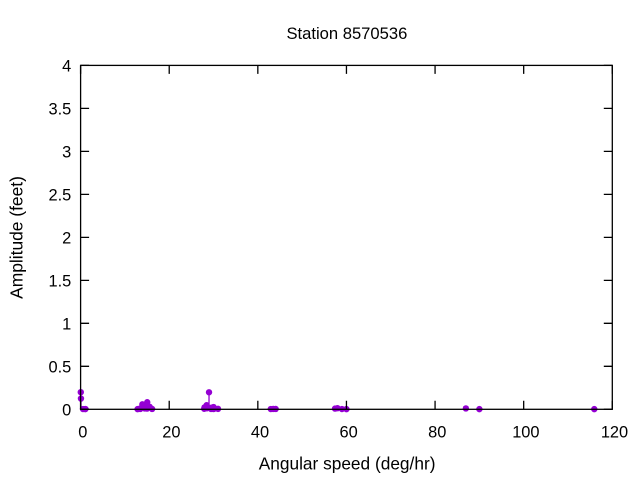  I want to click on svg-text: 0.5, so click(60, 367).